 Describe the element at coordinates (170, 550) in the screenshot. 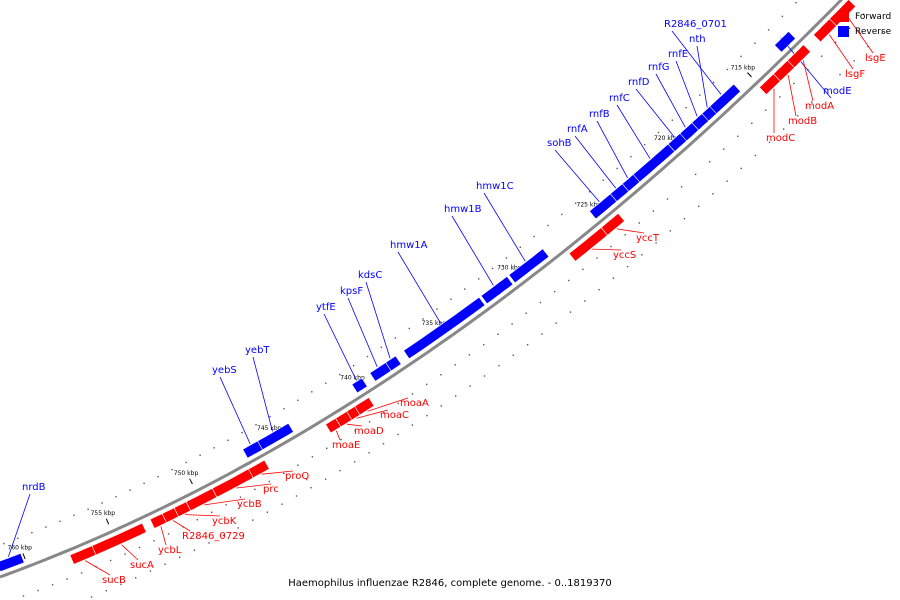

I see `gene-label-ycbl: ycbL` at that location.